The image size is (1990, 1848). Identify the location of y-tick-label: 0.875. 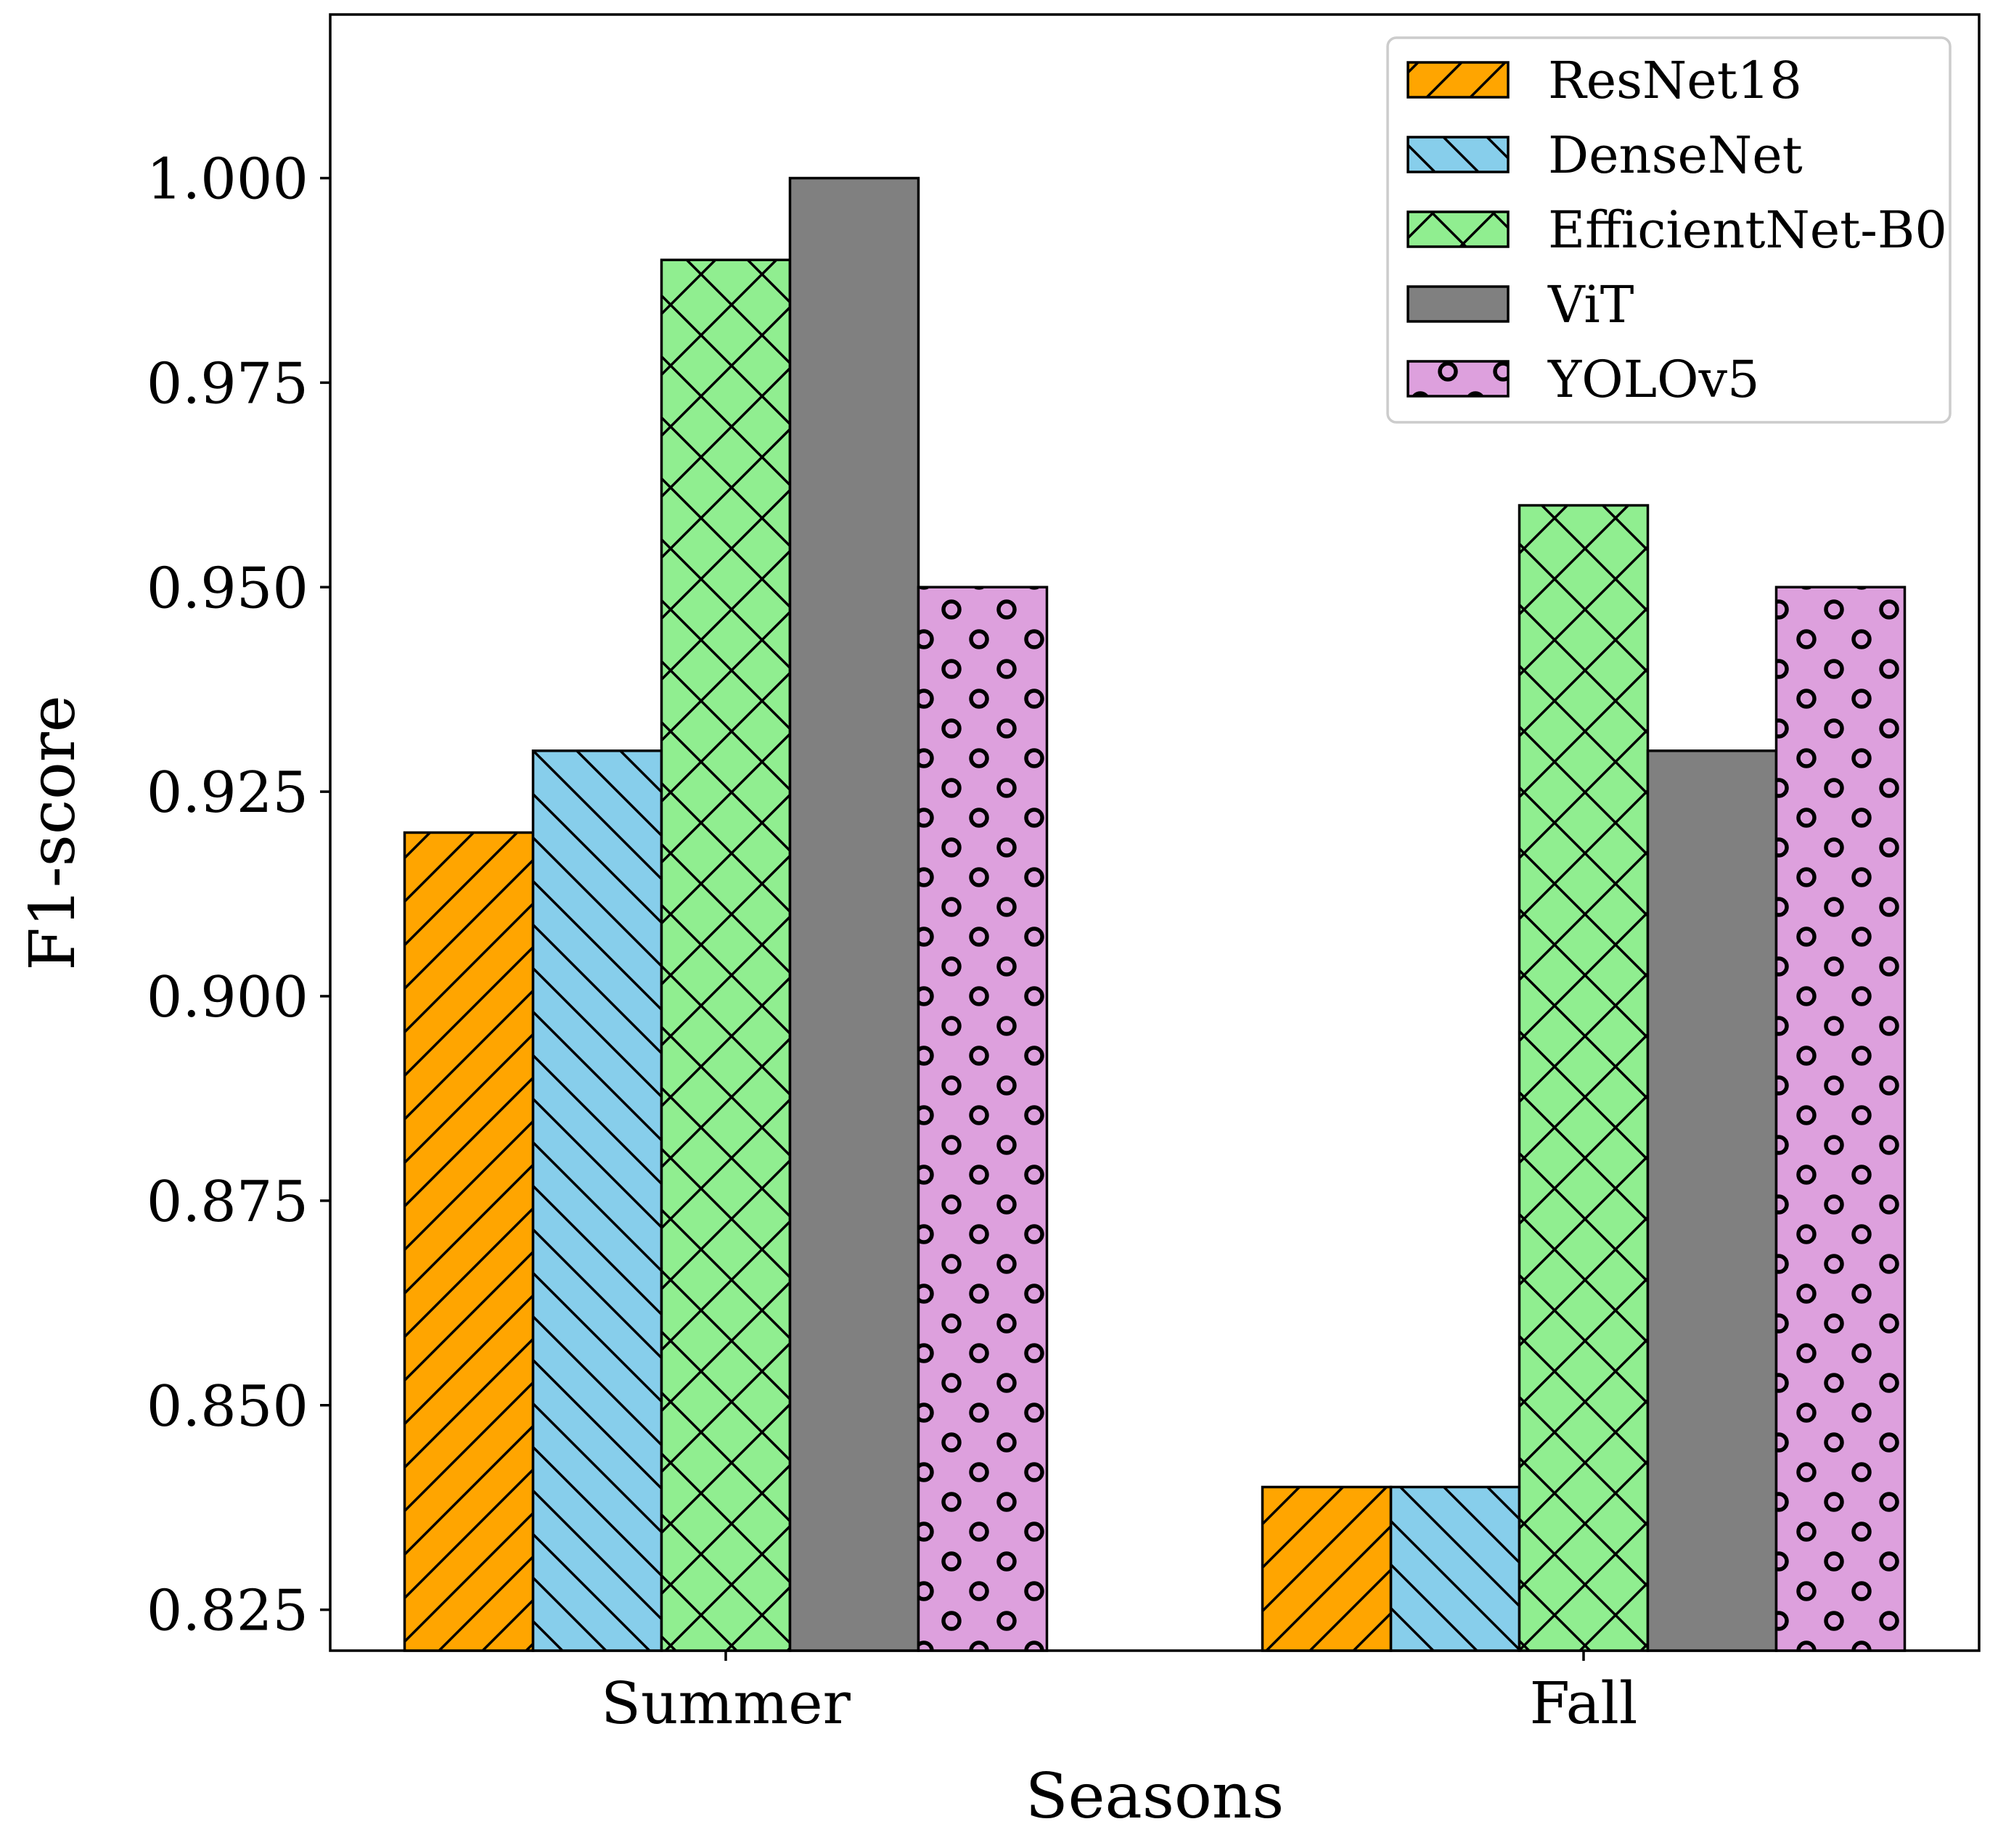
(227, 1203).